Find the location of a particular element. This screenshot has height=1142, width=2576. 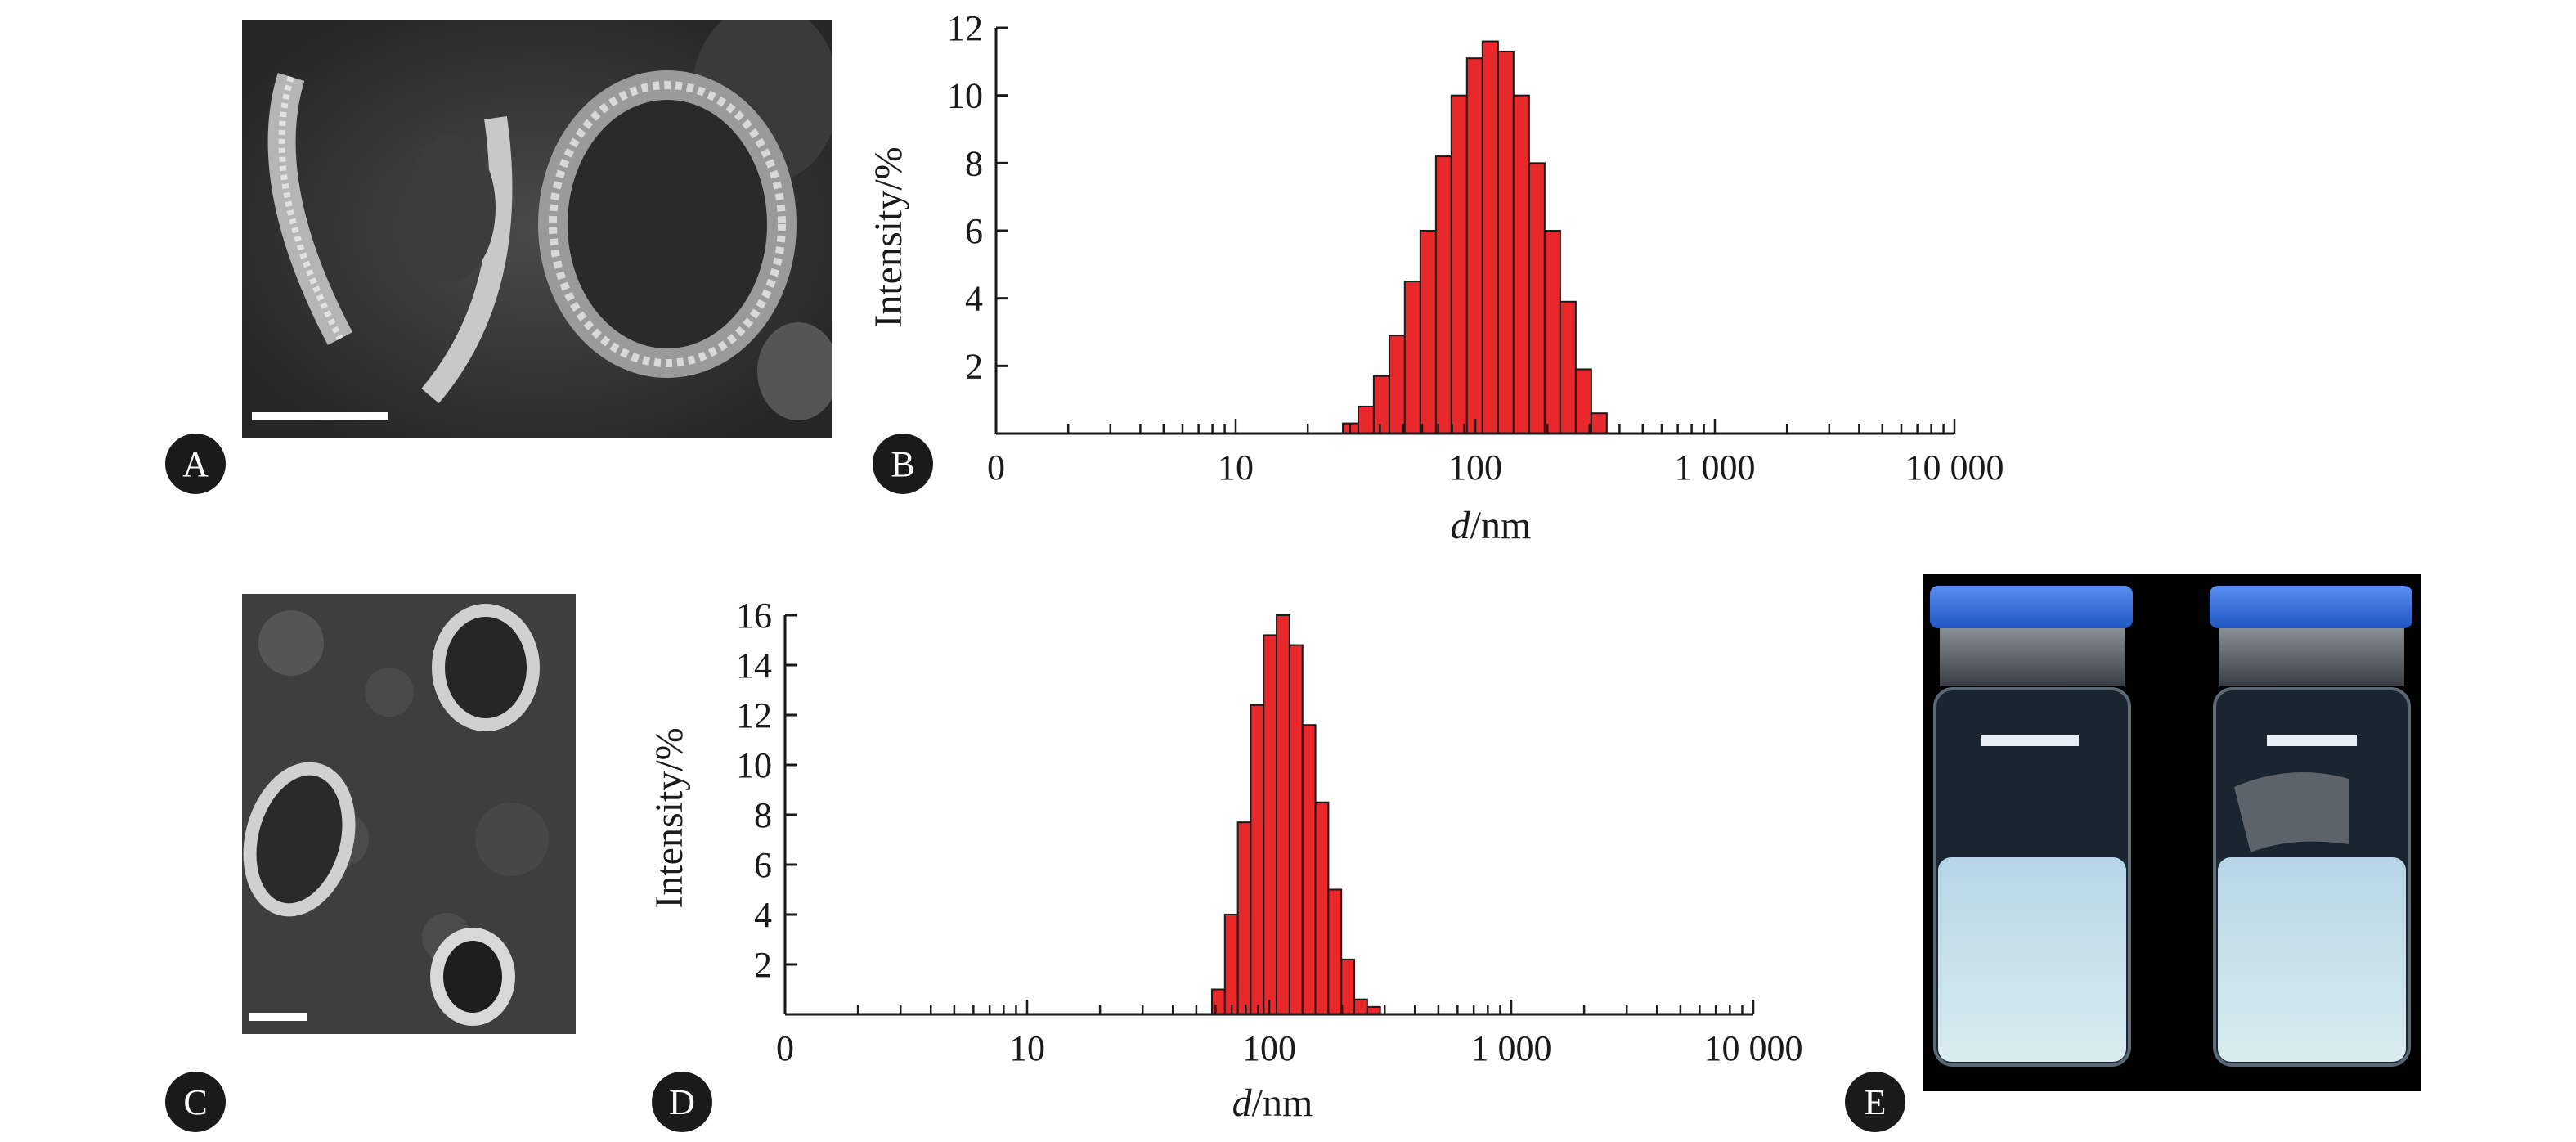

chart-b-ytick-label: 6 is located at coordinates (974, 231).